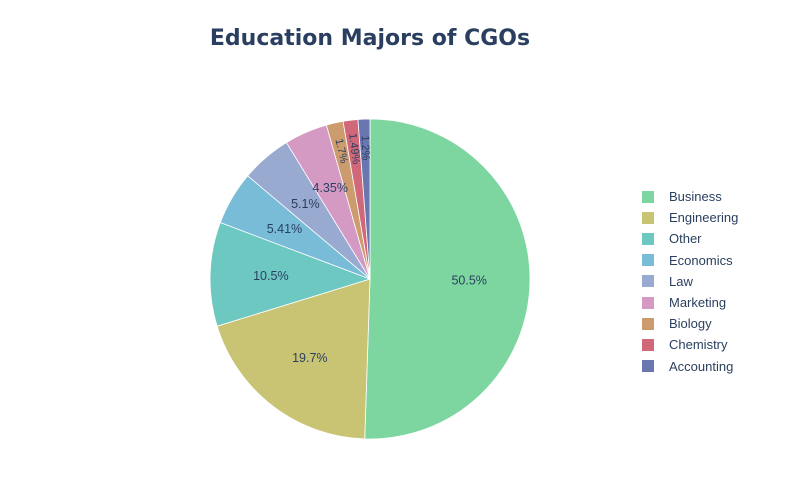 Image resolution: width=809 pixels, height=479 pixels. What do you see at coordinates (290, 274) in the screenshot?
I see `pie-slice-other` at bounding box center [290, 274].